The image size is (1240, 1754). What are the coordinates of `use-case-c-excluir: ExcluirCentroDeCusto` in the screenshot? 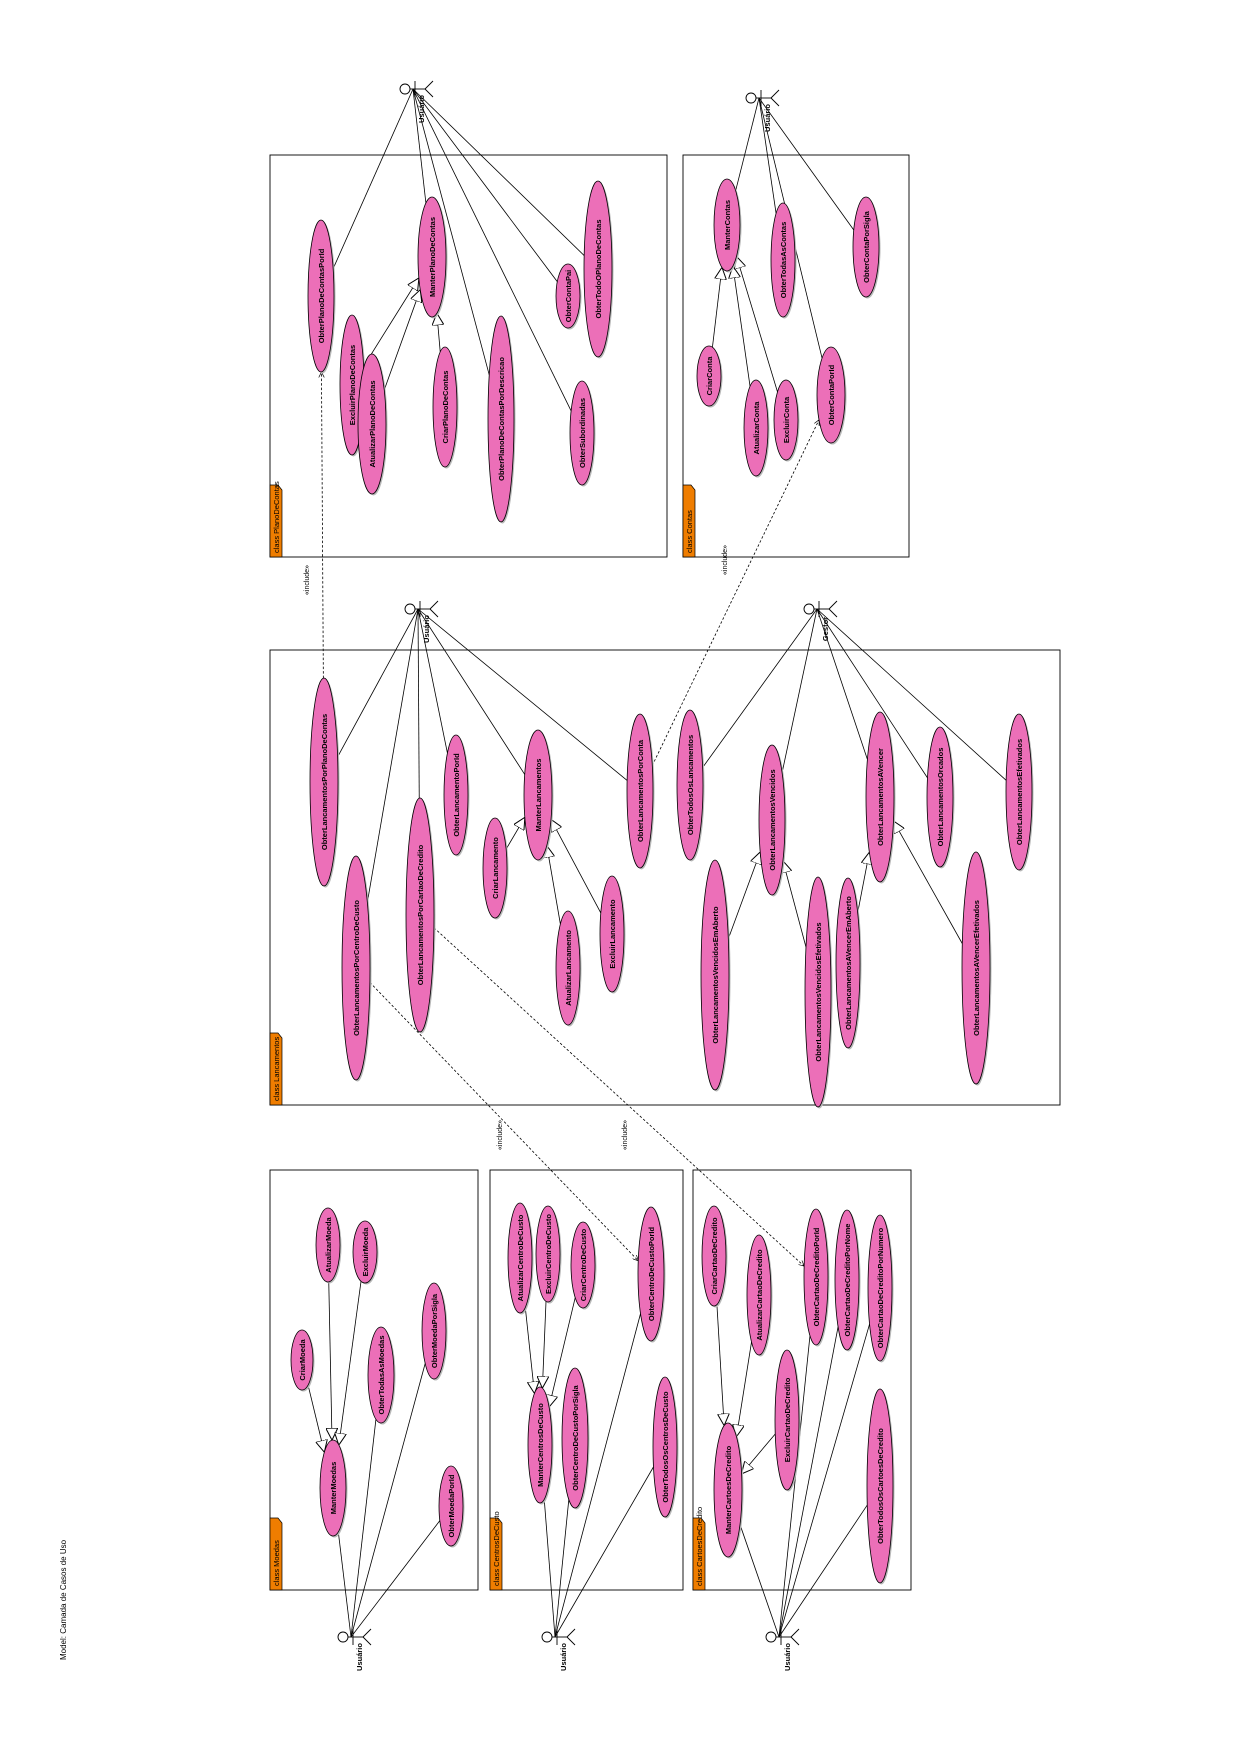 It's located at (548, 1254).